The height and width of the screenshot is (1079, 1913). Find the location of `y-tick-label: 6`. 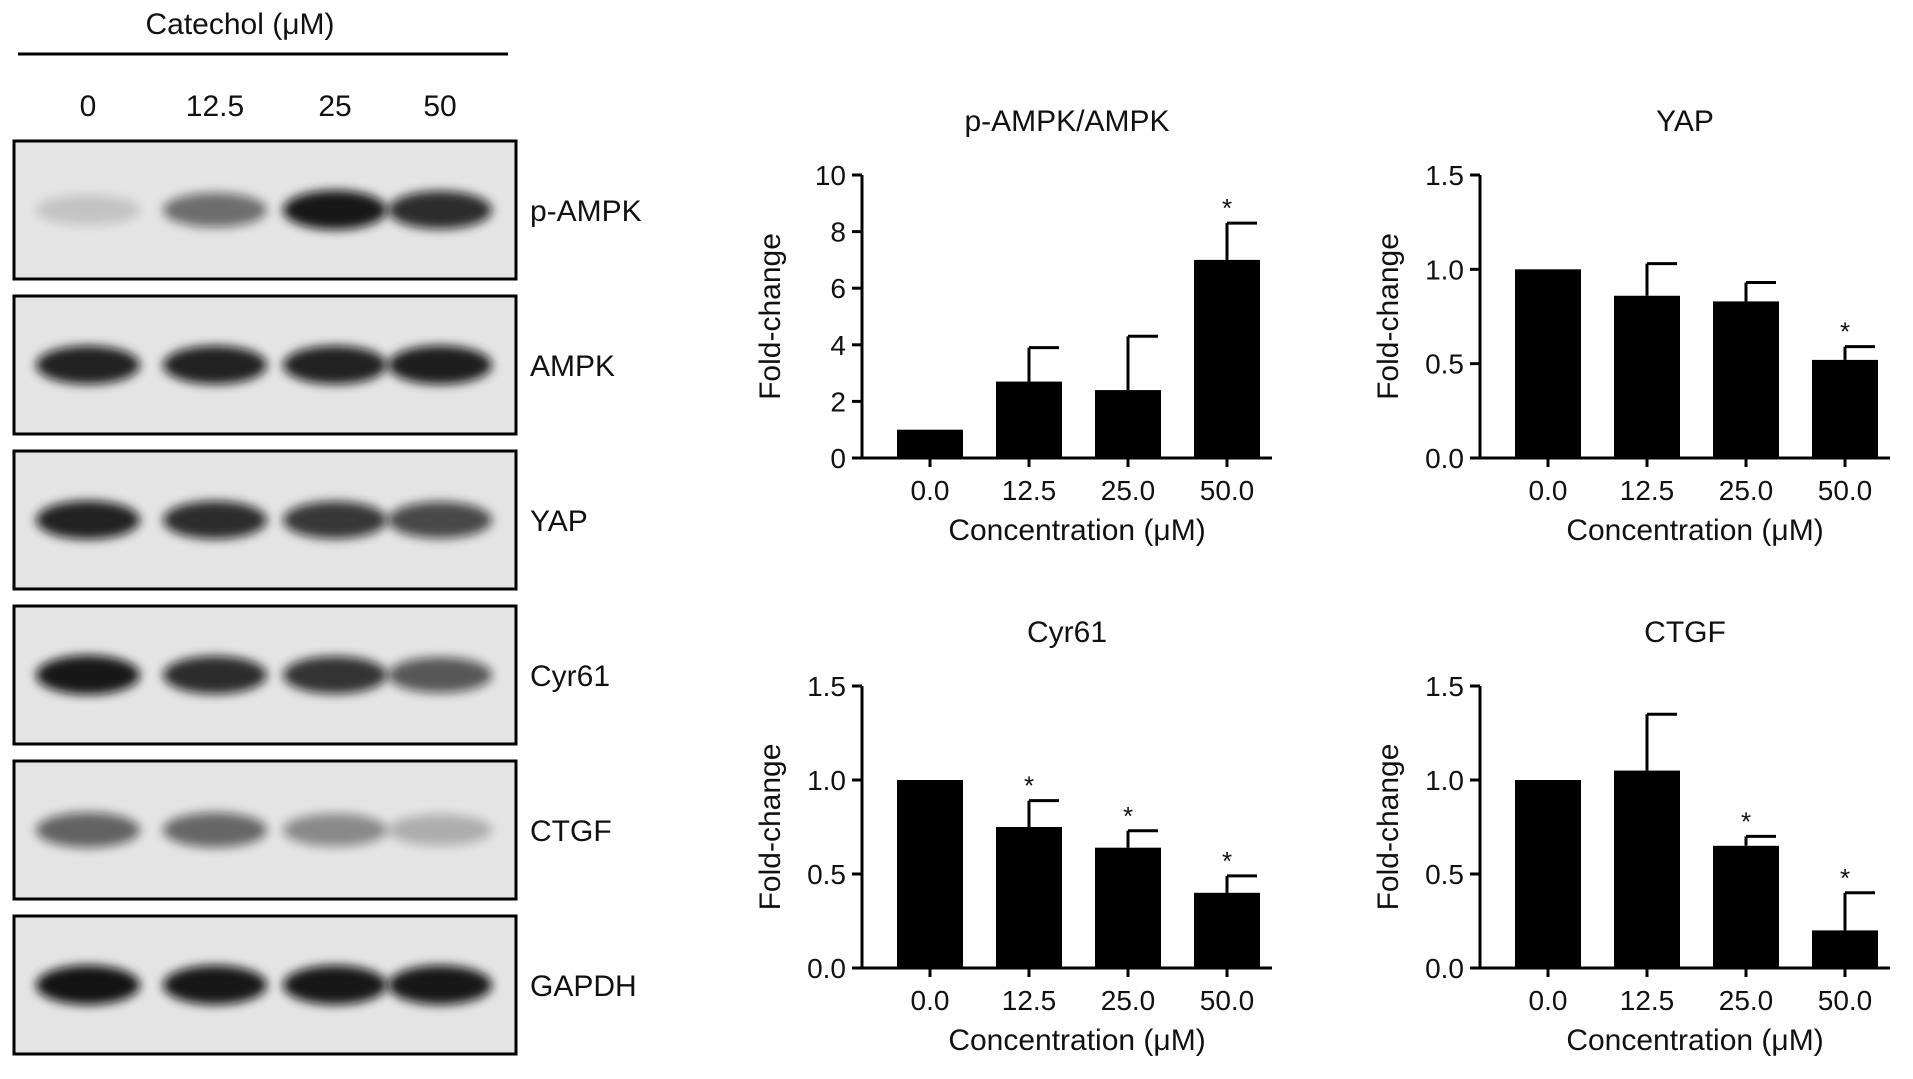

y-tick-label: 6 is located at coordinates (838, 288).